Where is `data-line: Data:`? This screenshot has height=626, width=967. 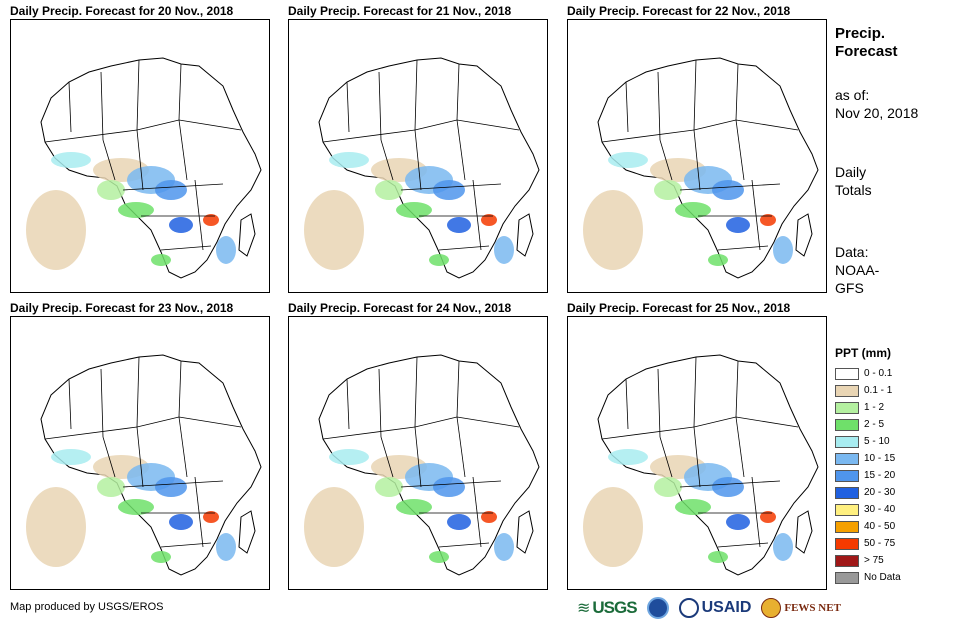 data-line: Data: is located at coordinates (852, 252).